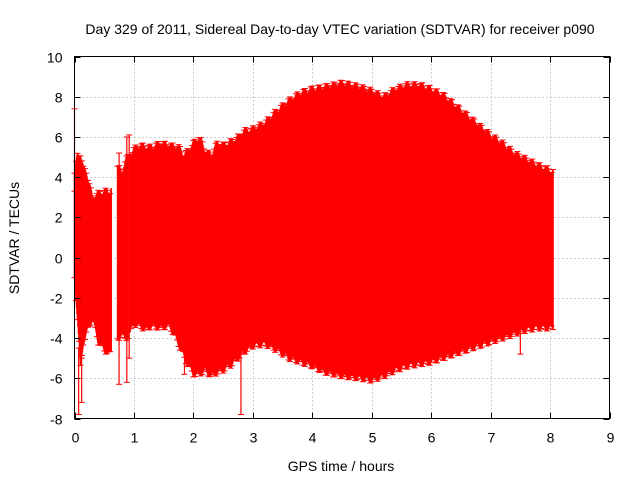 Image resolution: width=640 pixels, height=480 pixels. I want to click on y-tick-label: -8, so click(56, 420).